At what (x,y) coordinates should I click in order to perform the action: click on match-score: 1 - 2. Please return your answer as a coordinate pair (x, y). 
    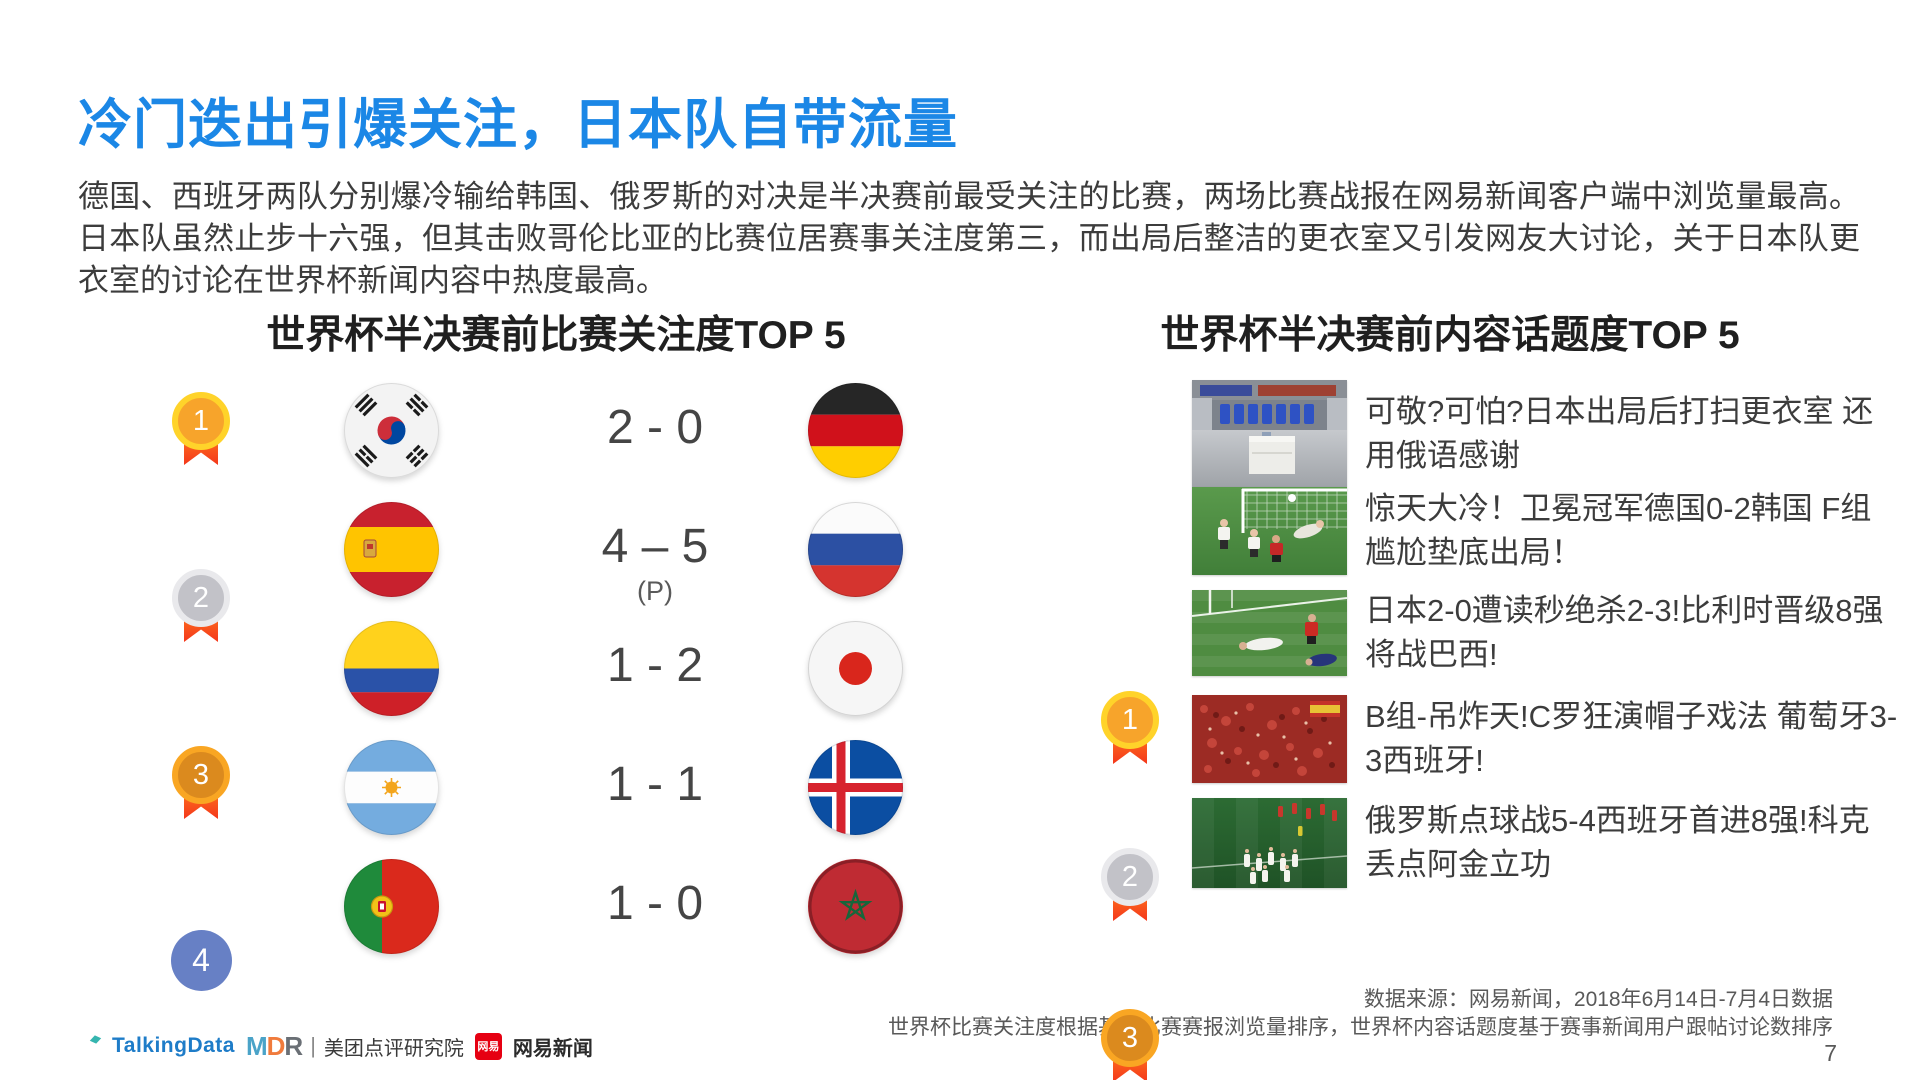
    Looking at the image, I should click on (655, 665).